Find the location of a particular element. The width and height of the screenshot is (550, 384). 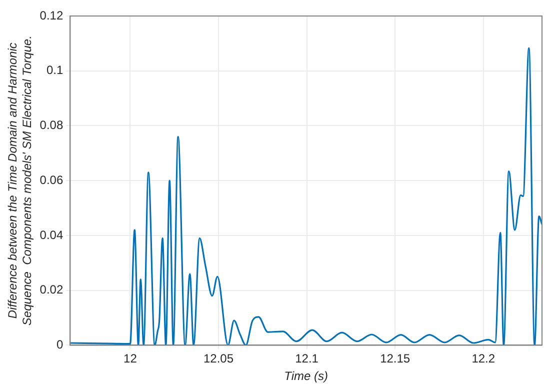

y-tick-label: 0.08 is located at coordinates (52, 125).